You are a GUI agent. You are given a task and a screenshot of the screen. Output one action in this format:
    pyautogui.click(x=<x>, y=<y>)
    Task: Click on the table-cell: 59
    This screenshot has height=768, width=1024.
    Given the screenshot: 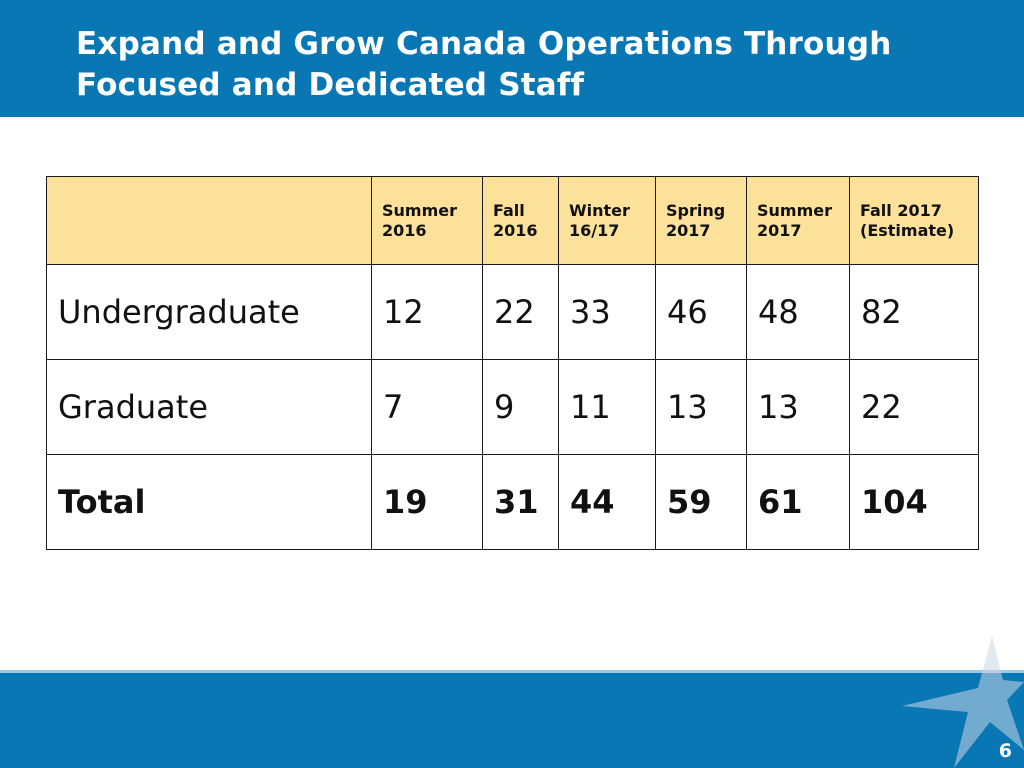 What is the action you would take?
    pyautogui.click(x=701, y=502)
    